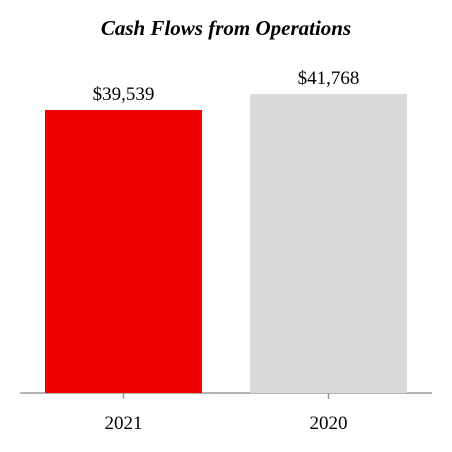 Image resolution: width=452 pixels, height=452 pixels. Describe the element at coordinates (124, 94) in the screenshot. I see `bar-value-label: $39,539` at that location.